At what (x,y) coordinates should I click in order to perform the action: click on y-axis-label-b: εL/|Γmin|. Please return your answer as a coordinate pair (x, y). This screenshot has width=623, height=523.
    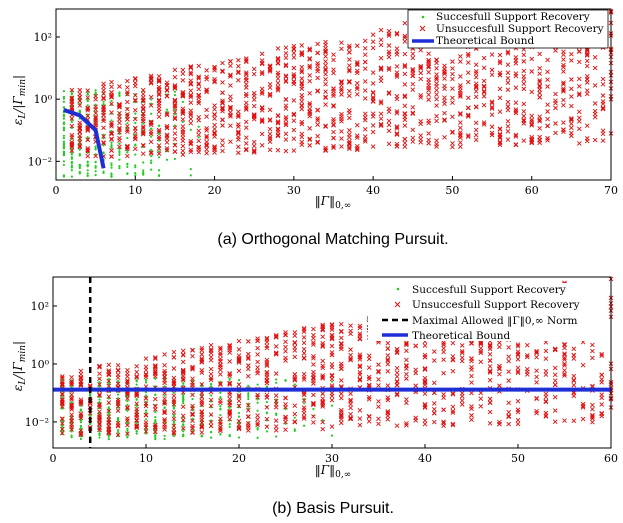
    Looking at the image, I should click on (19, 366).